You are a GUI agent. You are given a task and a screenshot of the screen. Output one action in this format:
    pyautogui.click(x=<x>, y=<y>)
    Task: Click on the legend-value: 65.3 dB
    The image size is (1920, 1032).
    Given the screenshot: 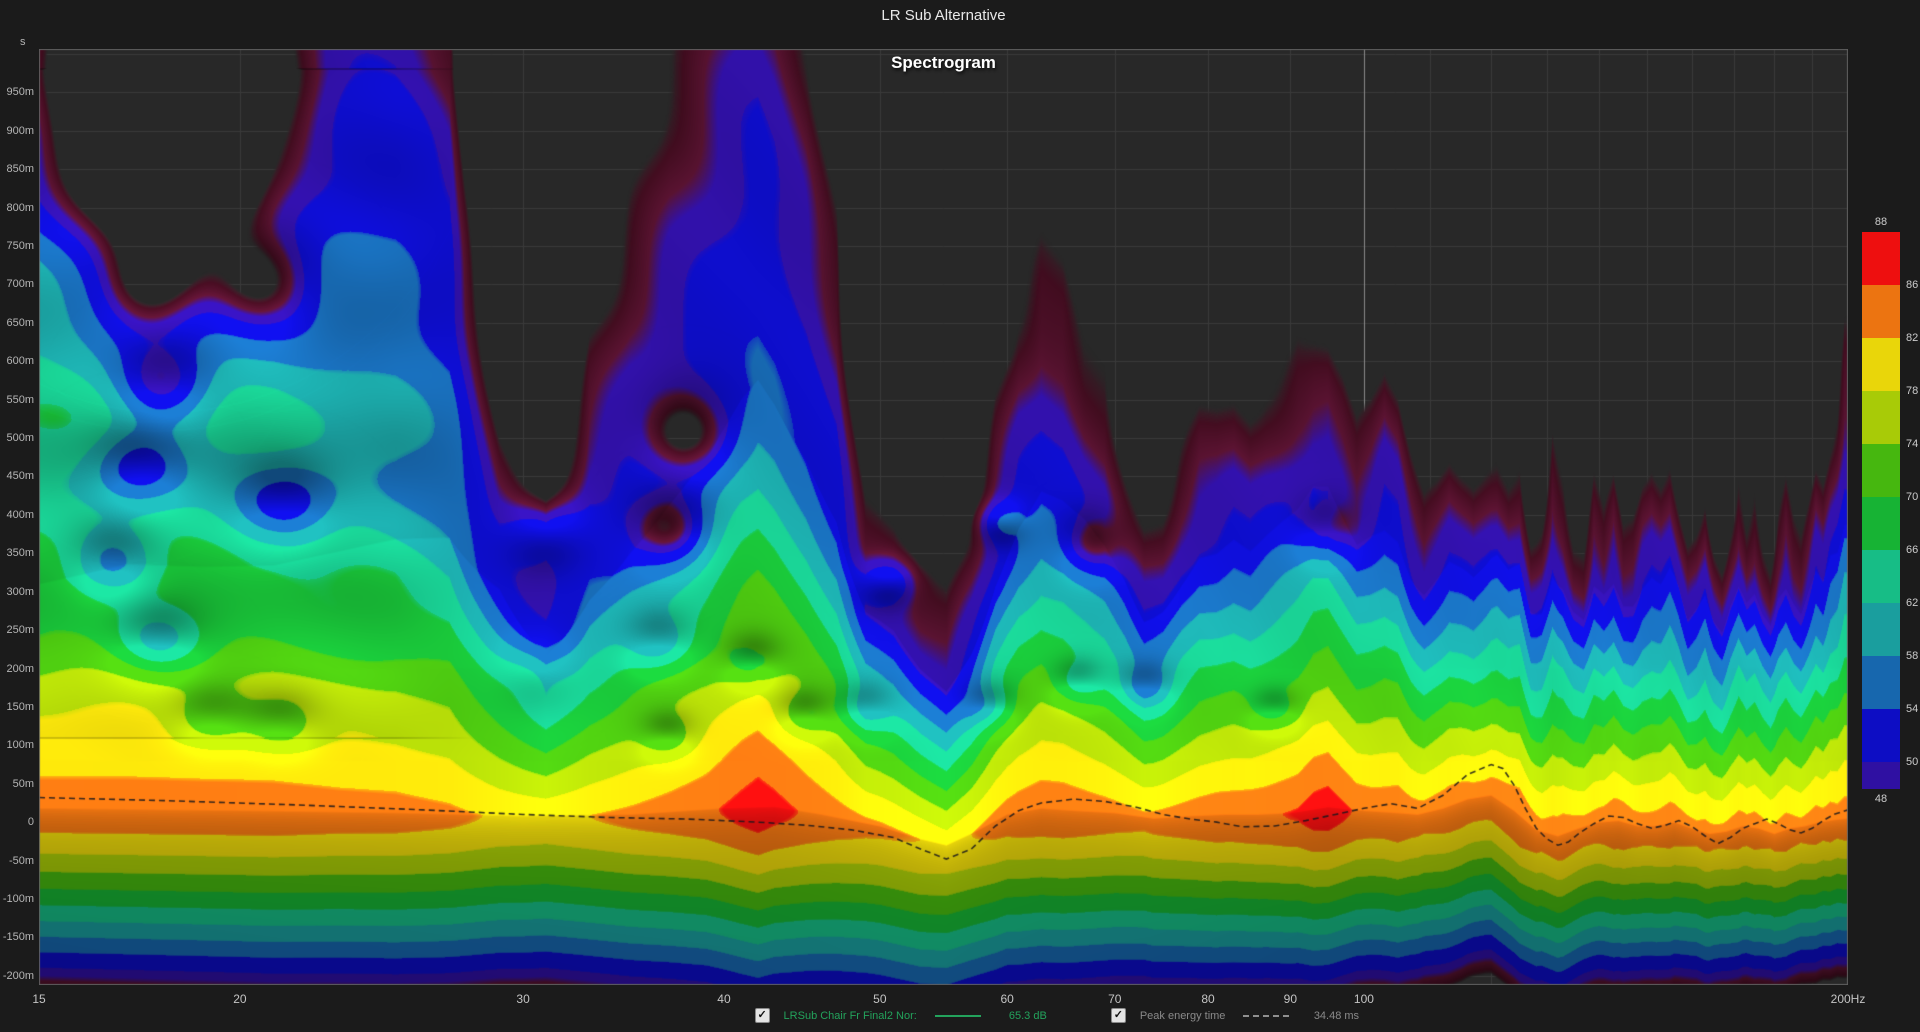 What is the action you would take?
    pyautogui.click(x=1027, y=1015)
    